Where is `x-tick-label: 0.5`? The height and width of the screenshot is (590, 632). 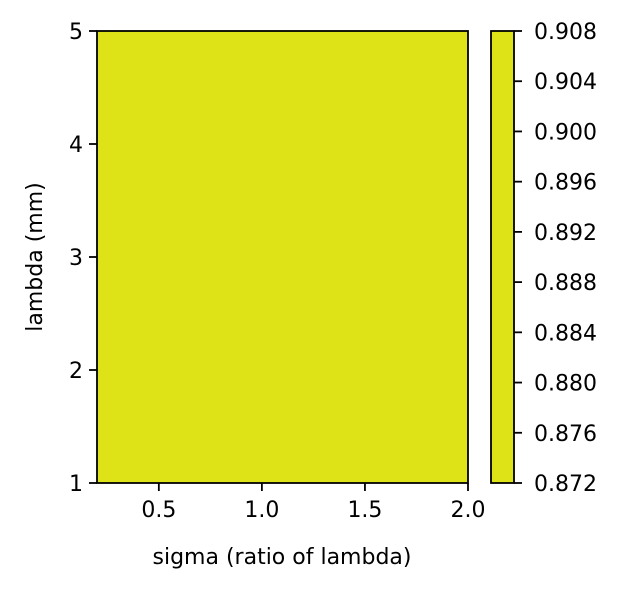
x-tick-label: 0.5 is located at coordinates (158, 510).